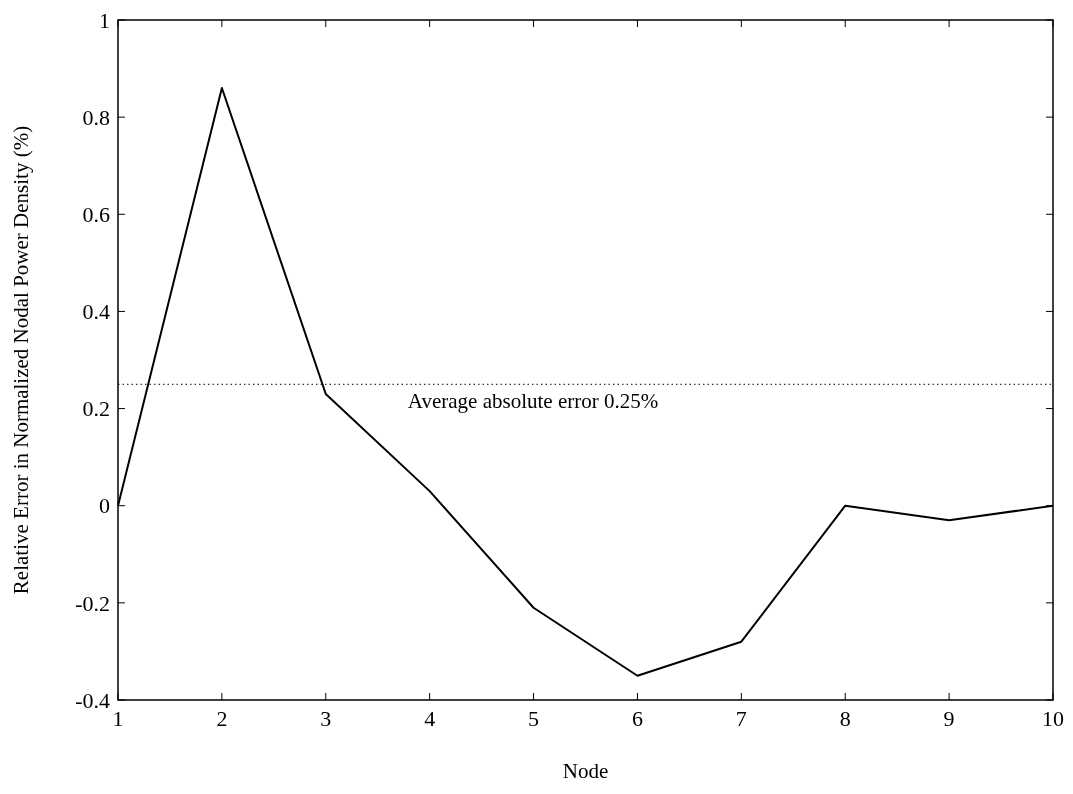 The image size is (1073, 794). Describe the element at coordinates (949, 718) in the screenshot. I see `x-tick-label: 9` at that location.